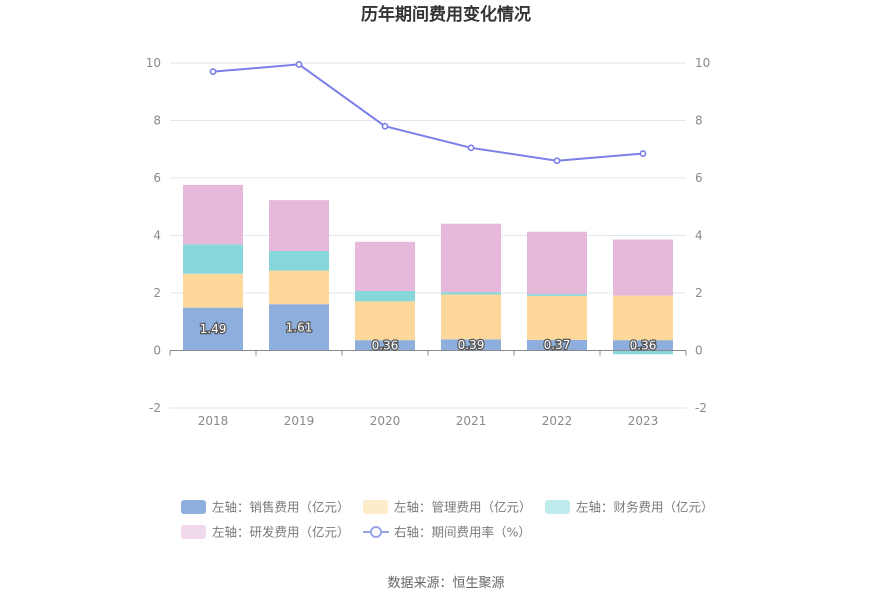 The height and width of the screenshot is (603, 893). What do you see at coordinates (155, 408) in the screenshot?
I see `left-tick-label: -2` at bounding box center [155, 408].